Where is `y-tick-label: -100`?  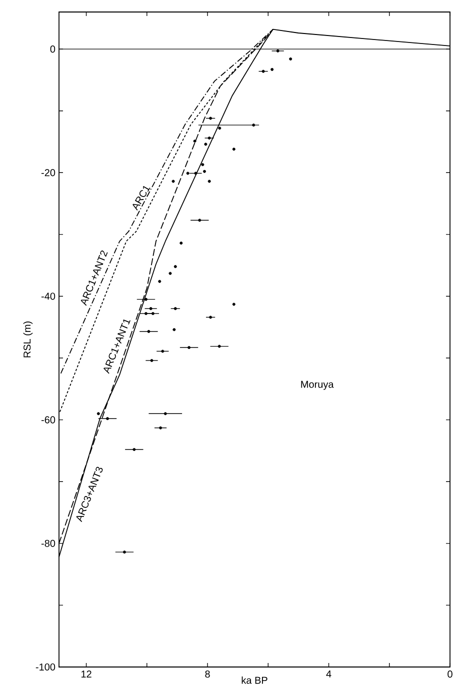
y-tick-label: -100 is located at coordinates (46, 667).